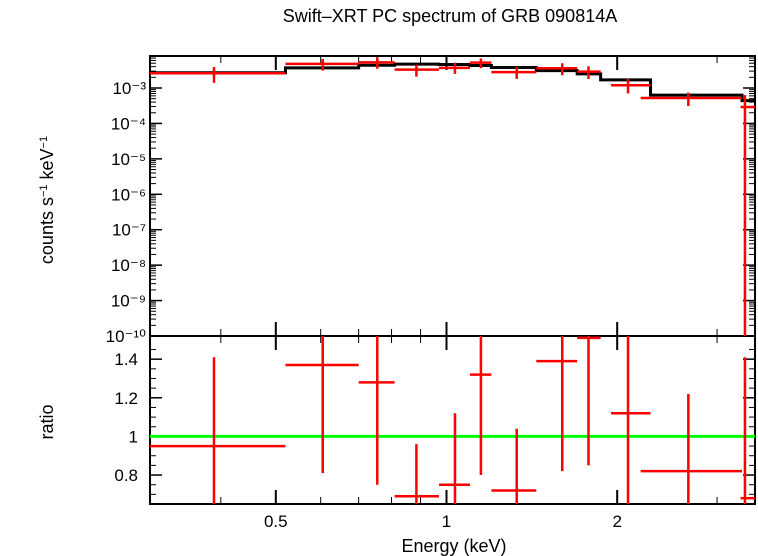  I want to click on model-step-path, so click(452, 82).